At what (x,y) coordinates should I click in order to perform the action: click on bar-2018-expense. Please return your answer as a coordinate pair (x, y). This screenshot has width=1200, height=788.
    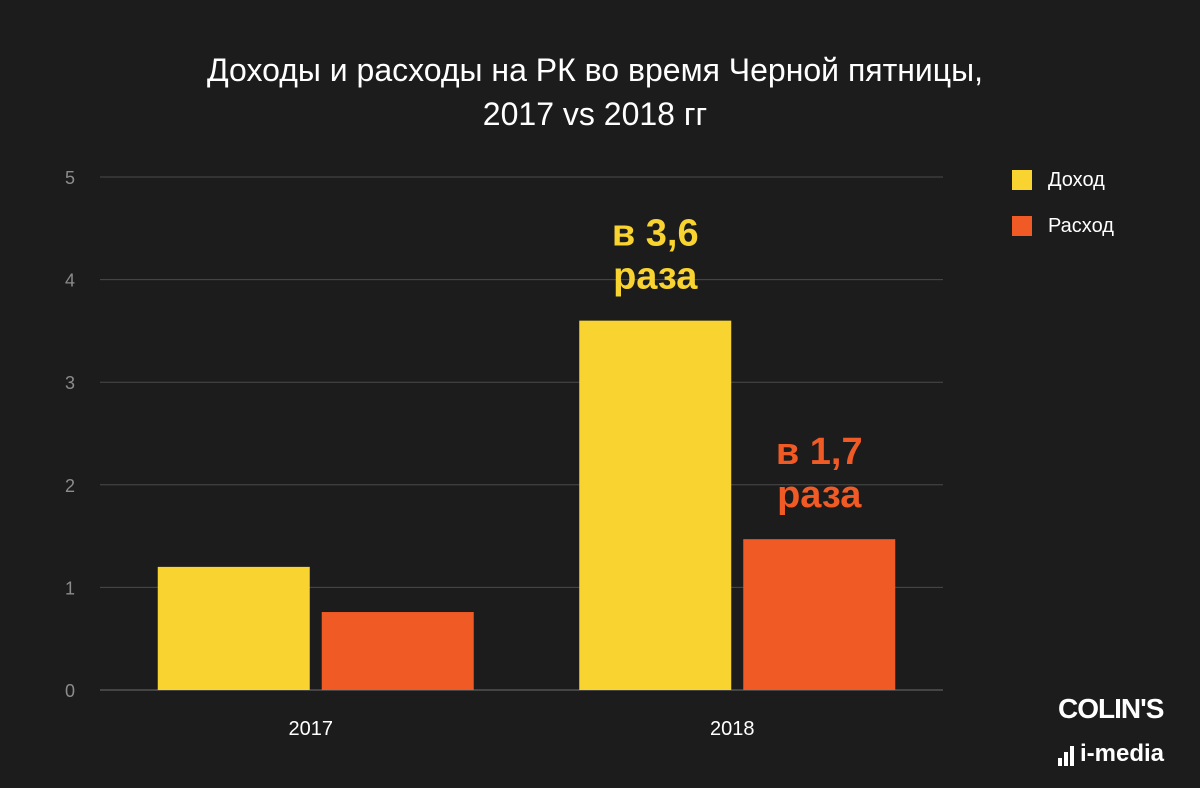
    Looking at the image, I should click on (819, 614).